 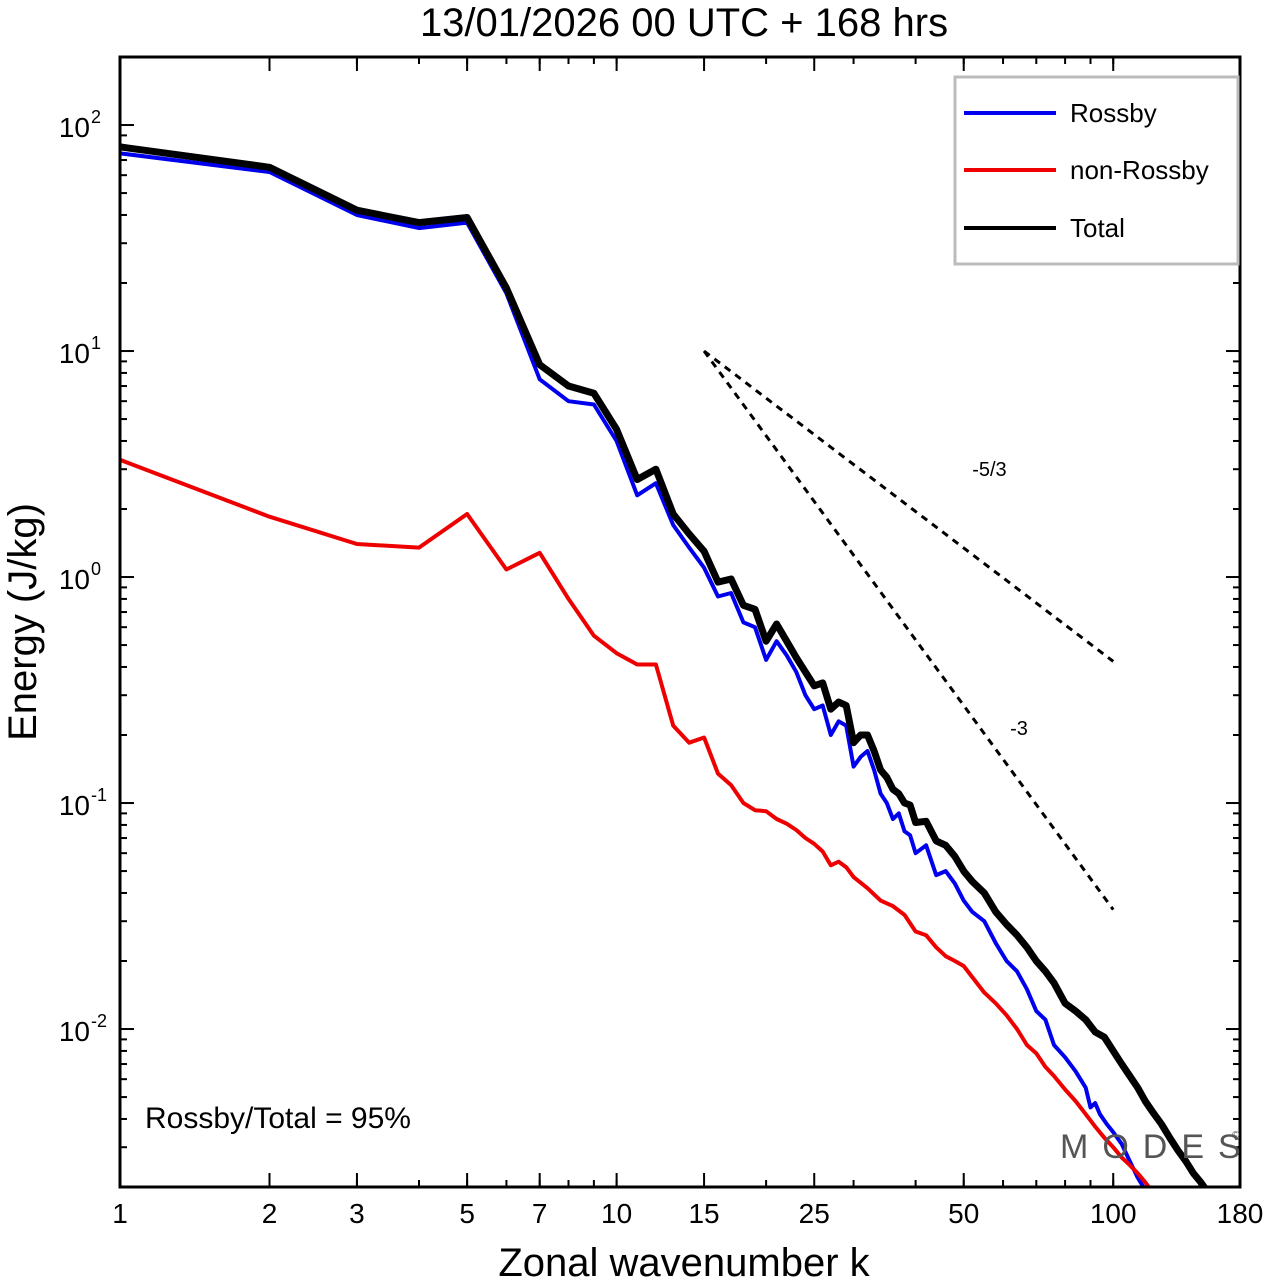 What do you see at coordinates (616, 1213) in the screenshot?
I see `x-tick-label: 10` at bounding box center [616, 1213].